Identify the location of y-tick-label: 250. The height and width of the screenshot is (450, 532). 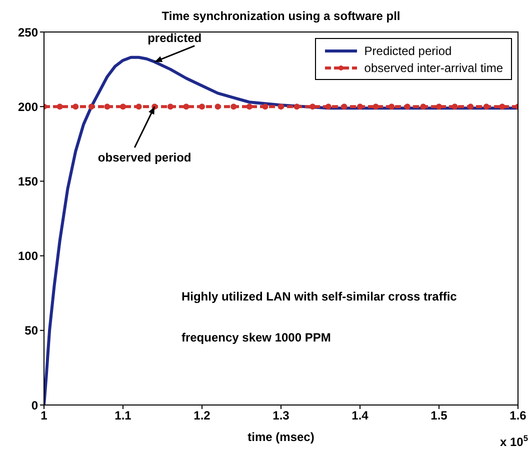
(28, 32).